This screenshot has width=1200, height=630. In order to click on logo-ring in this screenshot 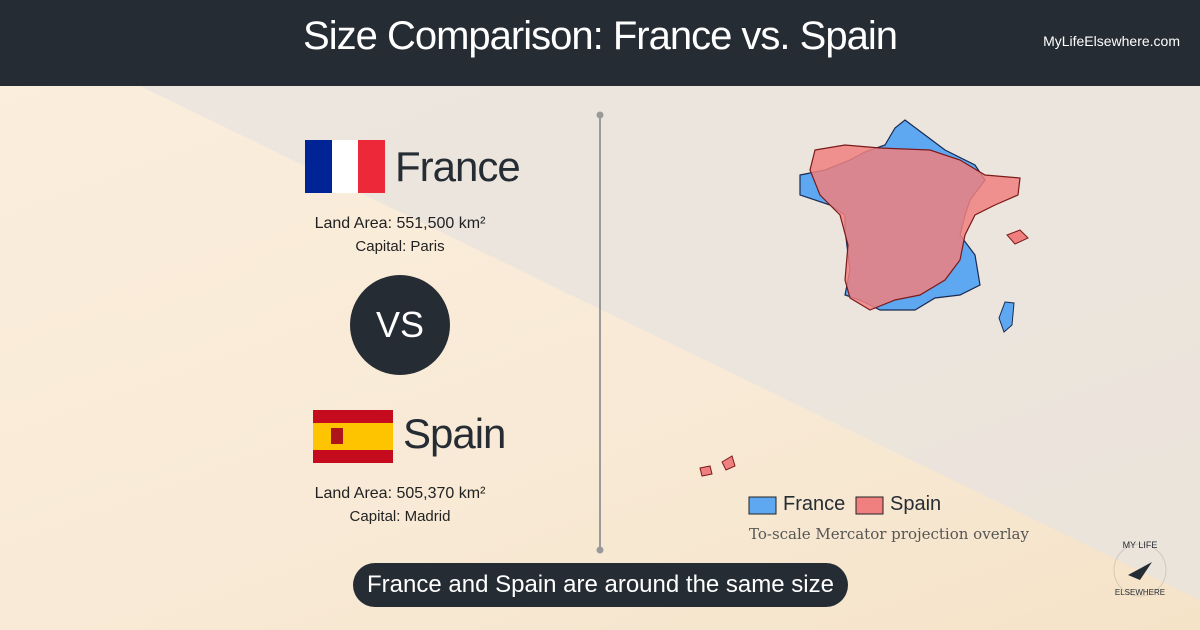, I will do `click(1140, 570)`.